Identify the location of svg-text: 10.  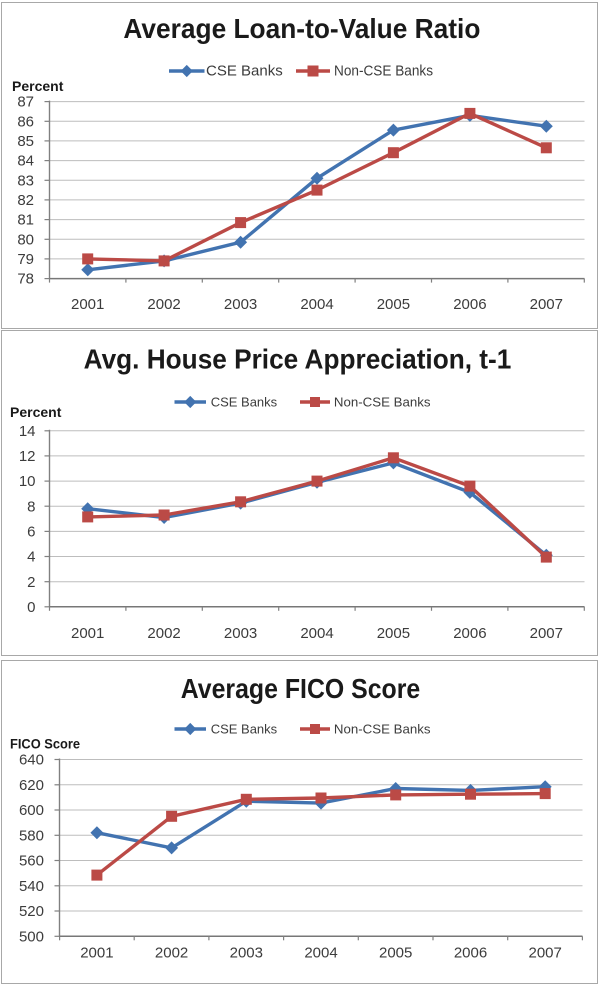
(27, 481).